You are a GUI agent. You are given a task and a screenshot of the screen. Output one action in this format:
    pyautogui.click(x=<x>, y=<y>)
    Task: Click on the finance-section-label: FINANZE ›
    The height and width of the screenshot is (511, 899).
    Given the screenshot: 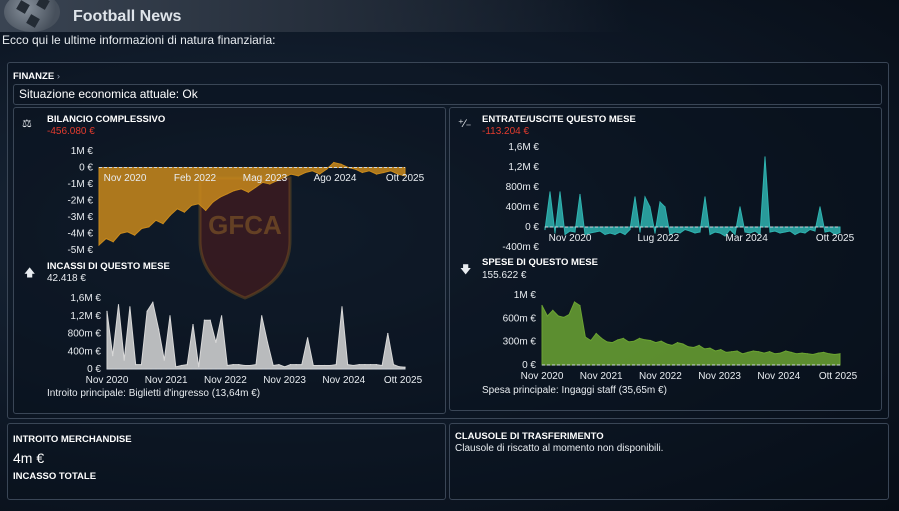 What is the action you would take?
    pyautogui.click(x=36, y=76)
    